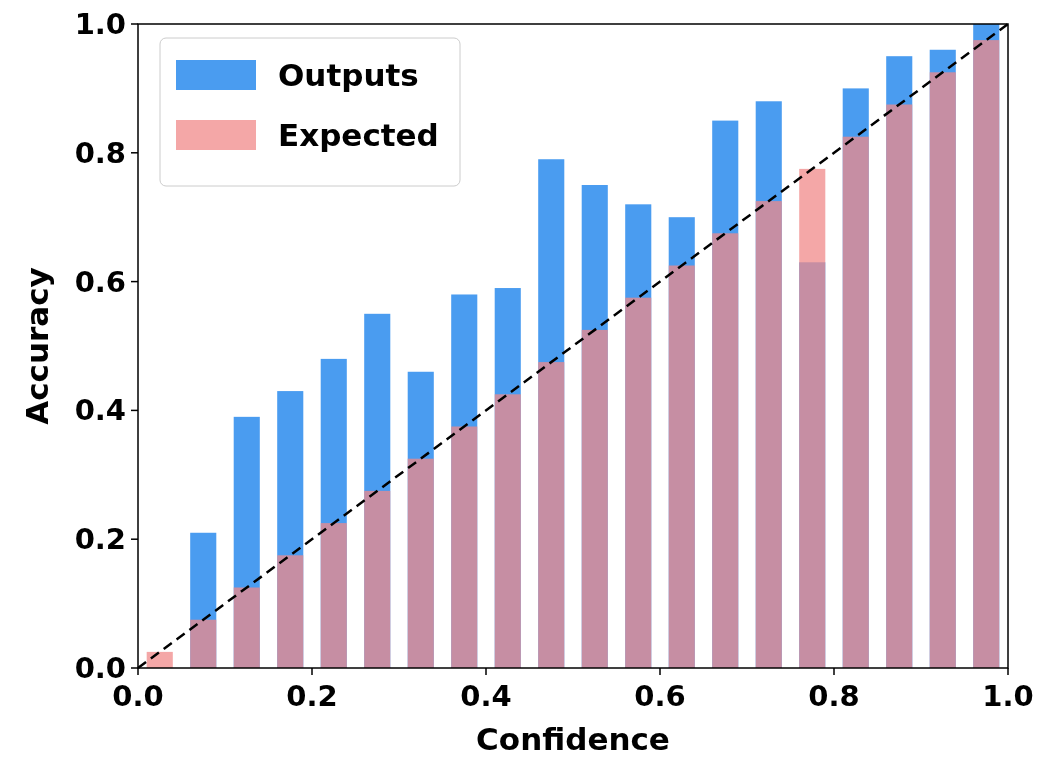 This screenshot has width=1043, height=770. Describe the element at coordinates (358, 135) in the screenshot. I see `legend-label: Expected` at that location.